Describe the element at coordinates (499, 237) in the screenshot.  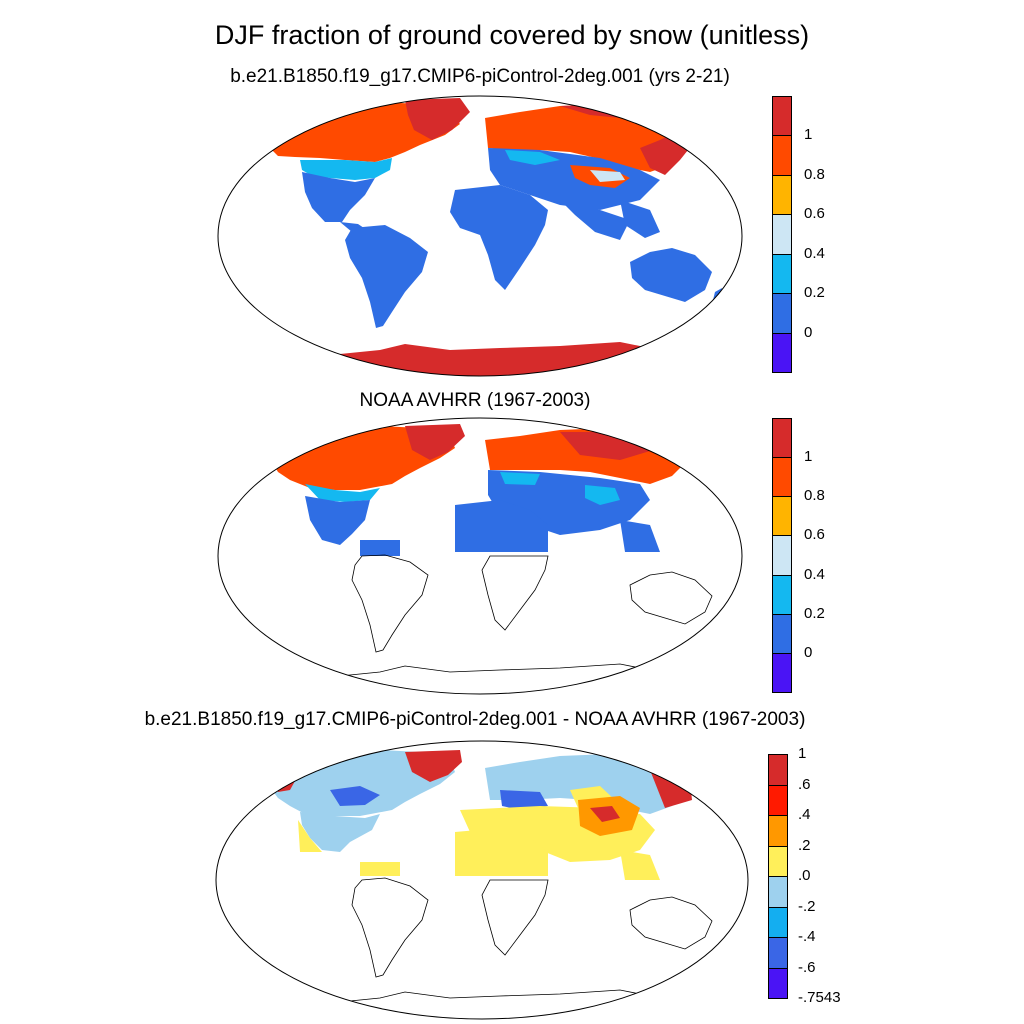
I see `africa-model` at that location.